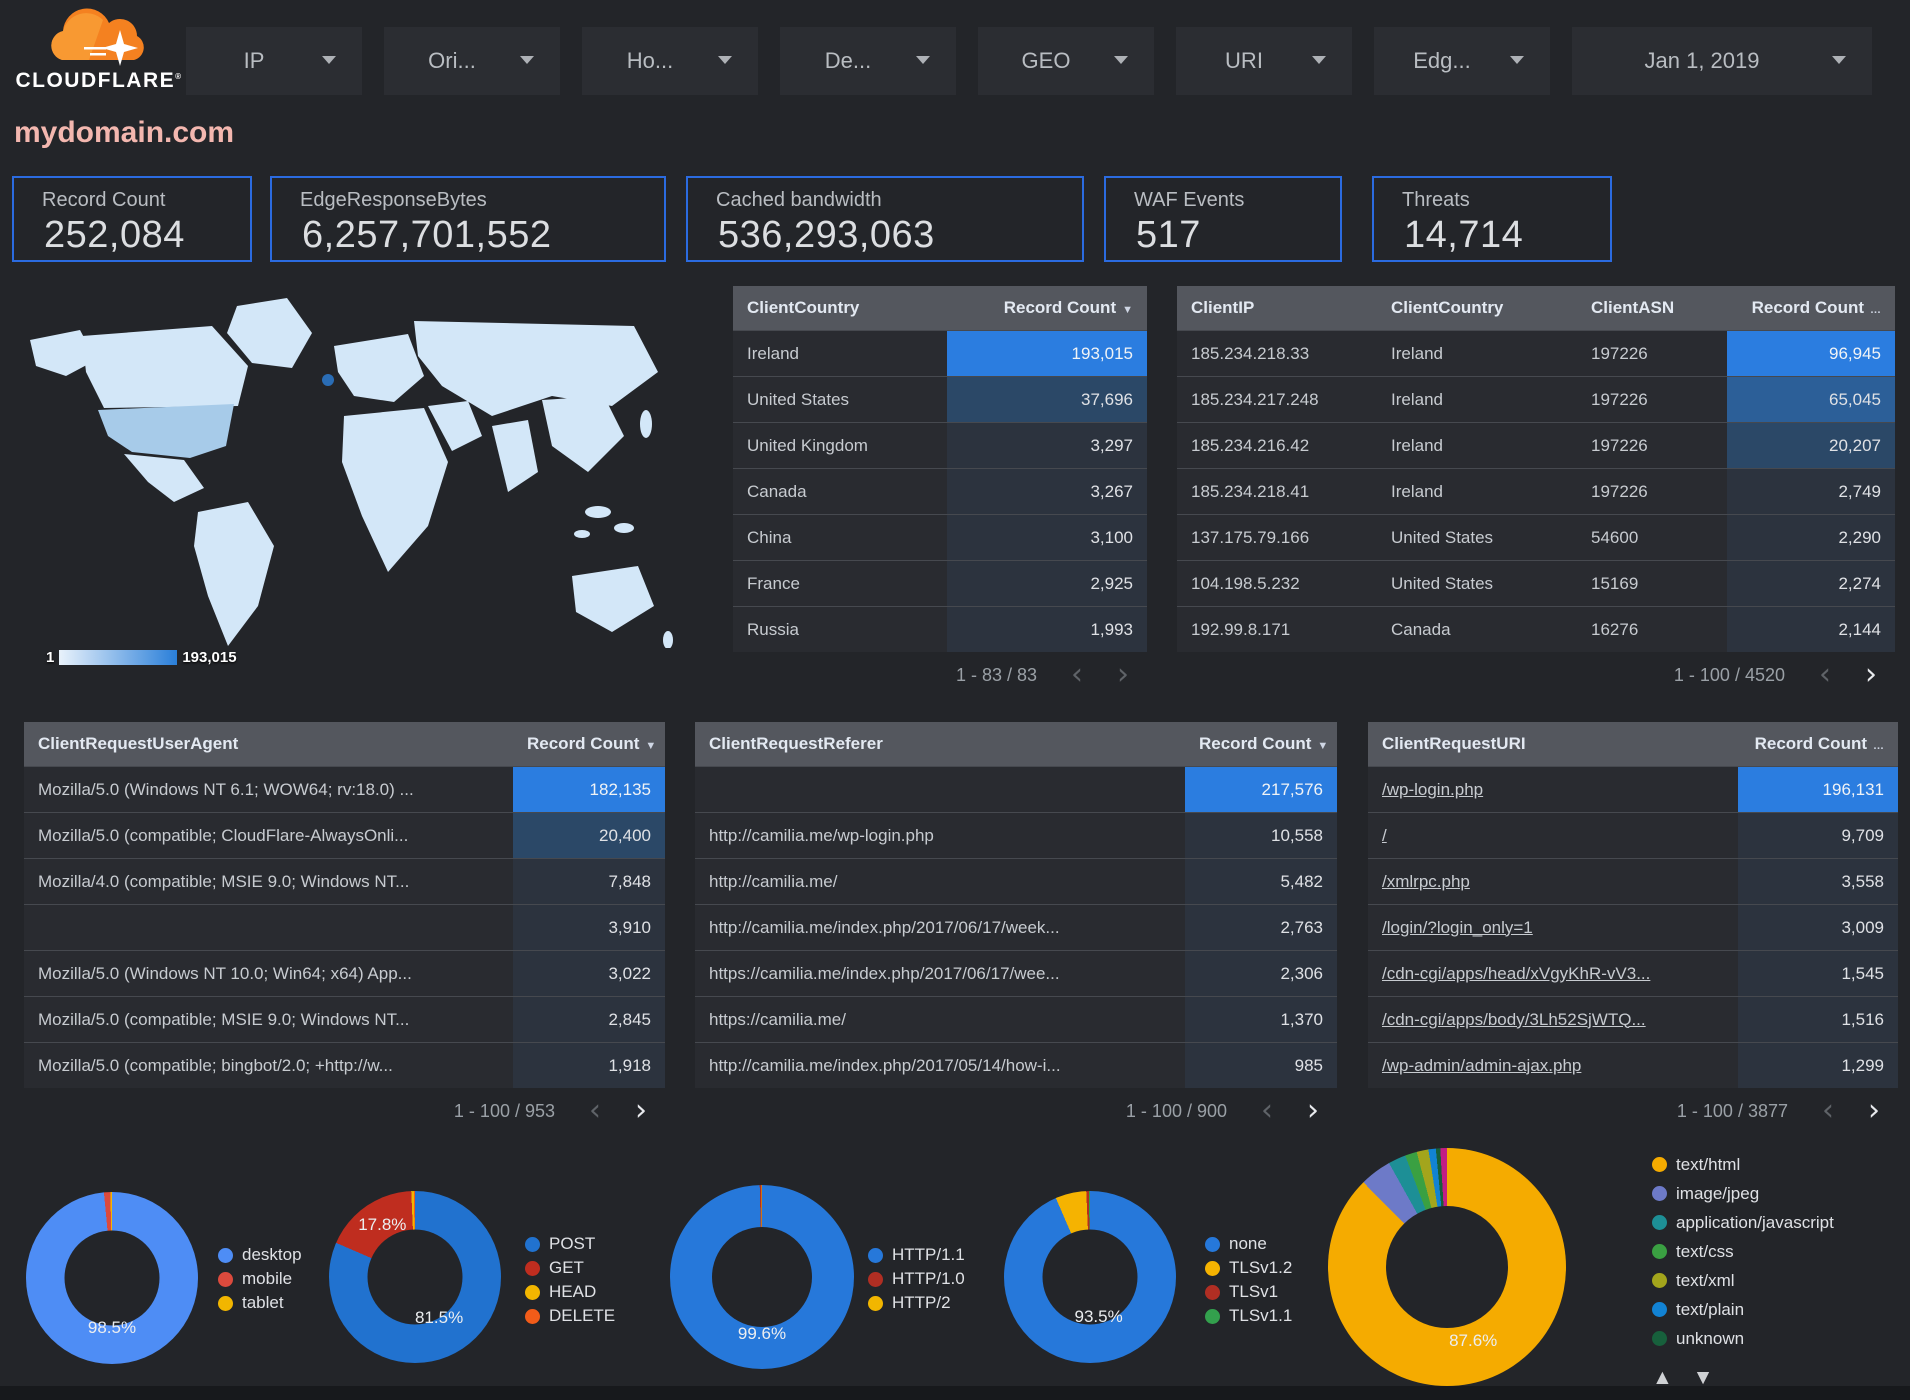 The width and height of the screenshot is (1910, 1400). I want to click on donut-chart-content-type: 87.6%, so click(1447, 1267).